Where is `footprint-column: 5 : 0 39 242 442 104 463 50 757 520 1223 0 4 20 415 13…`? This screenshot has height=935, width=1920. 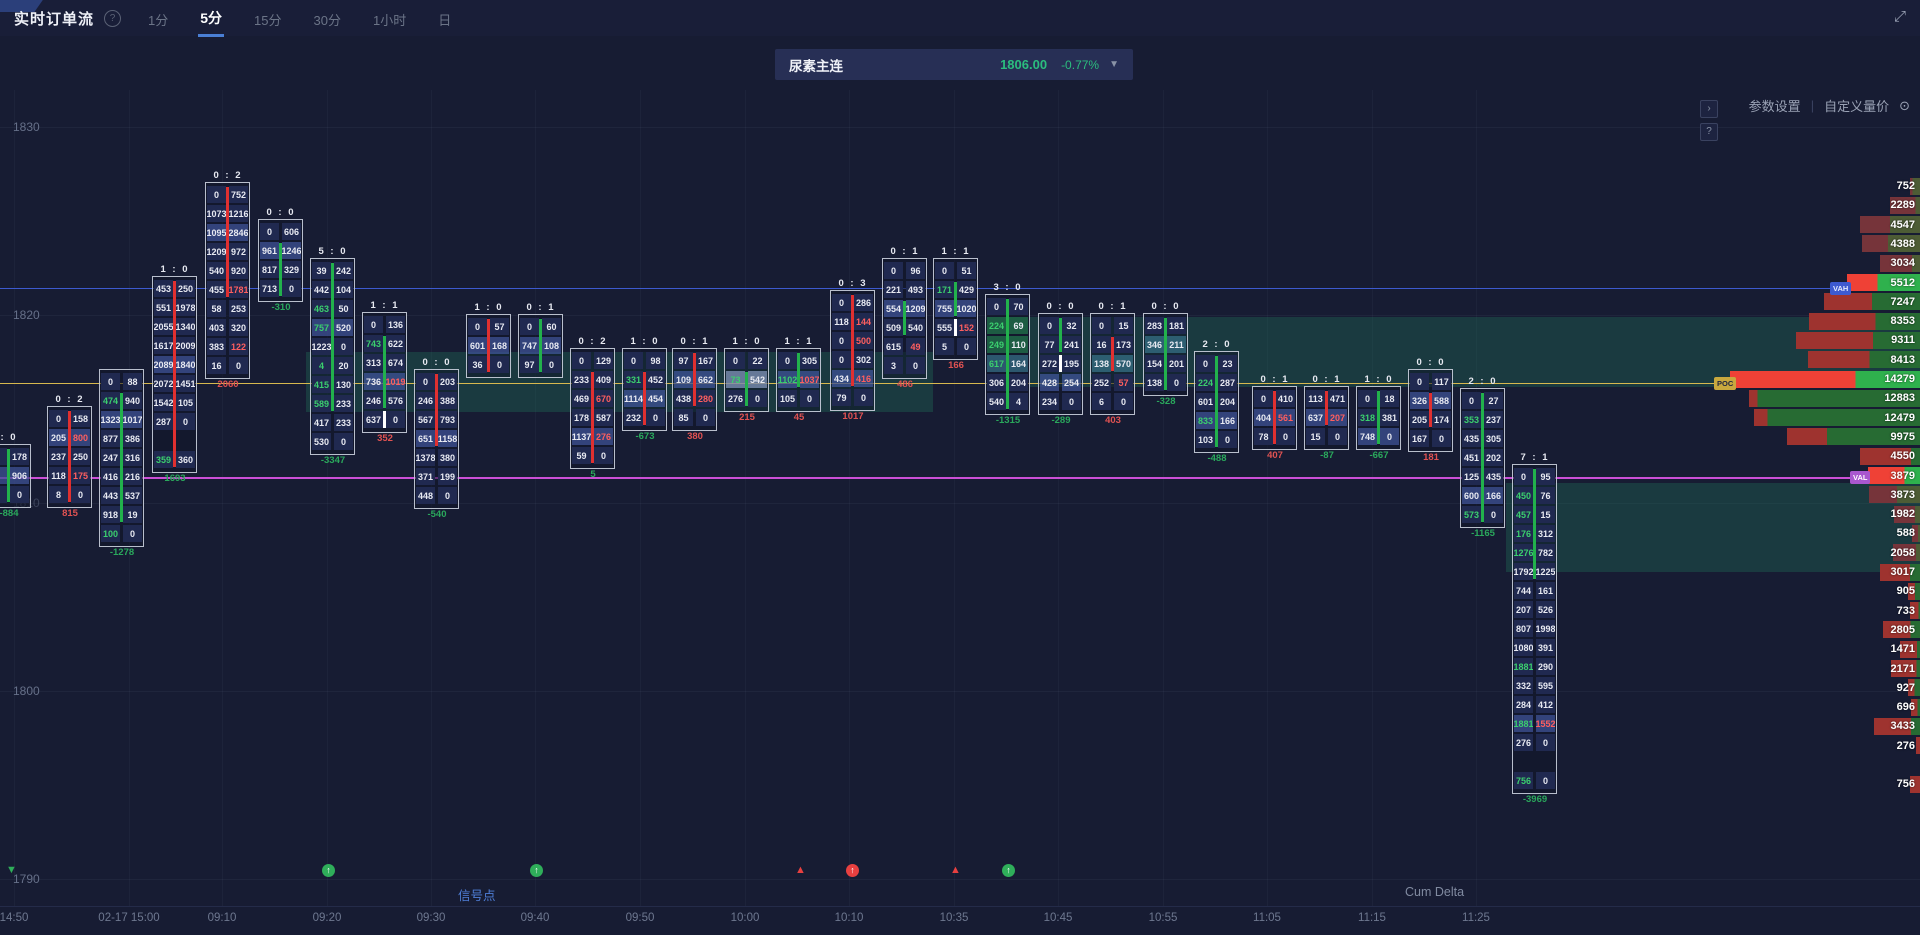 footprint-column: 5 : 0 39 242 442 104 463 50 757 520 1223 0 4 20 415 13… is located at coordinates (333, 356).